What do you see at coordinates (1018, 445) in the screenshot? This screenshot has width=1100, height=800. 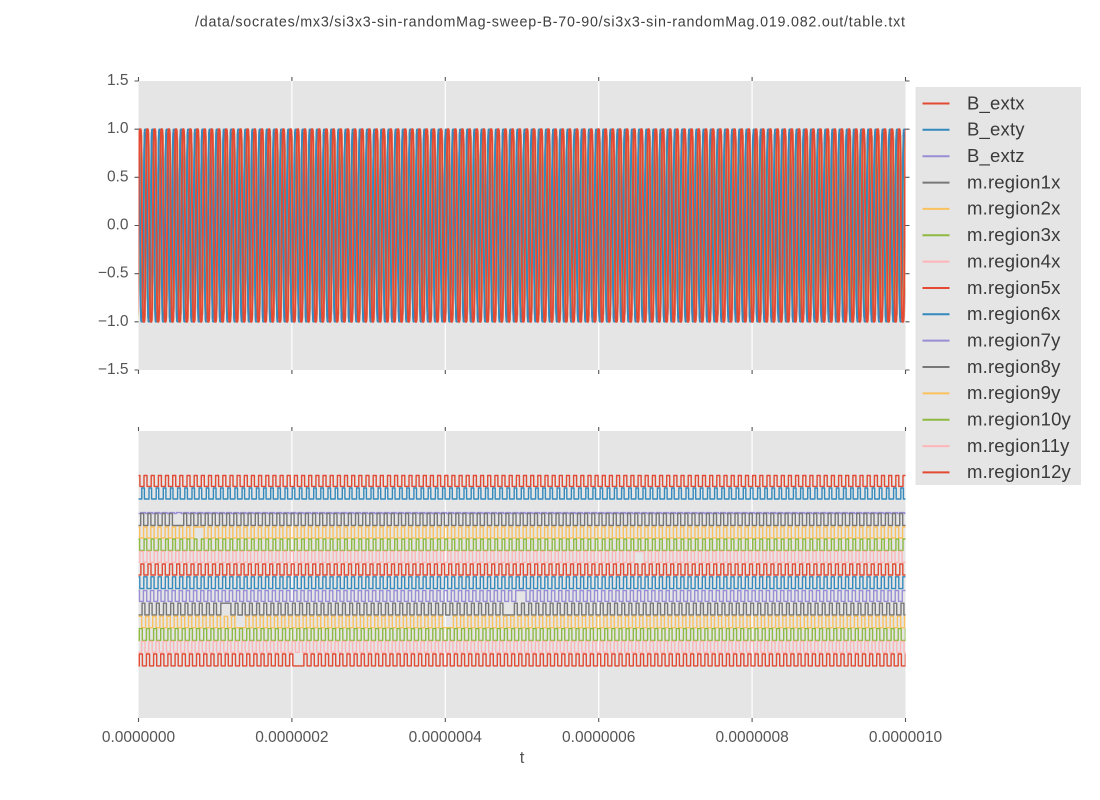 I see `svg-text: m.region11y` at bounding box center [1018, 445].